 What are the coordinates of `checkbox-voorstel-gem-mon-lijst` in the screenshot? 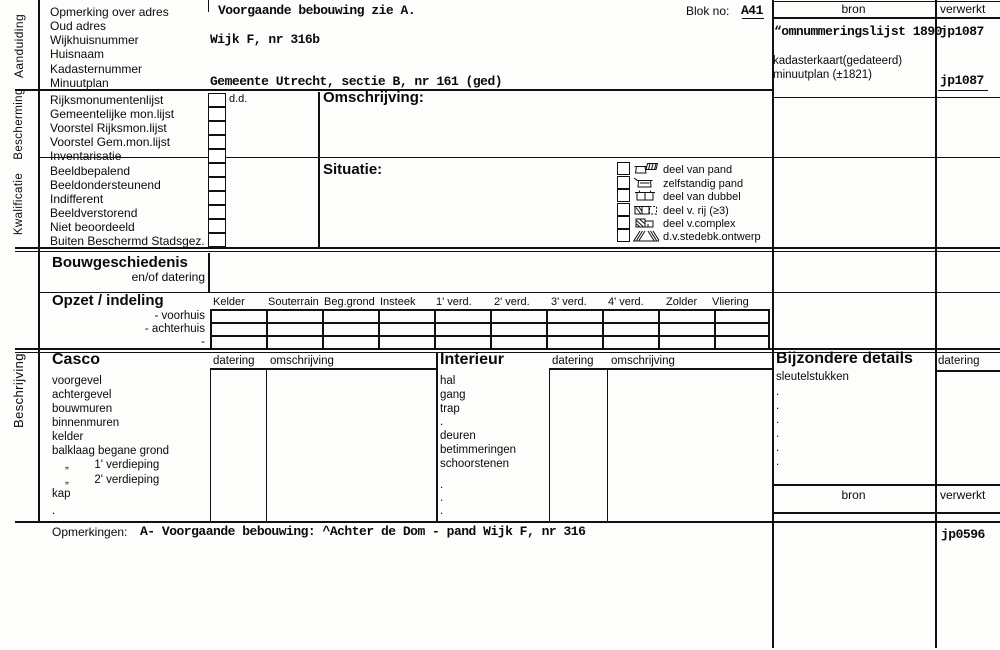 It's located at (217, 142).